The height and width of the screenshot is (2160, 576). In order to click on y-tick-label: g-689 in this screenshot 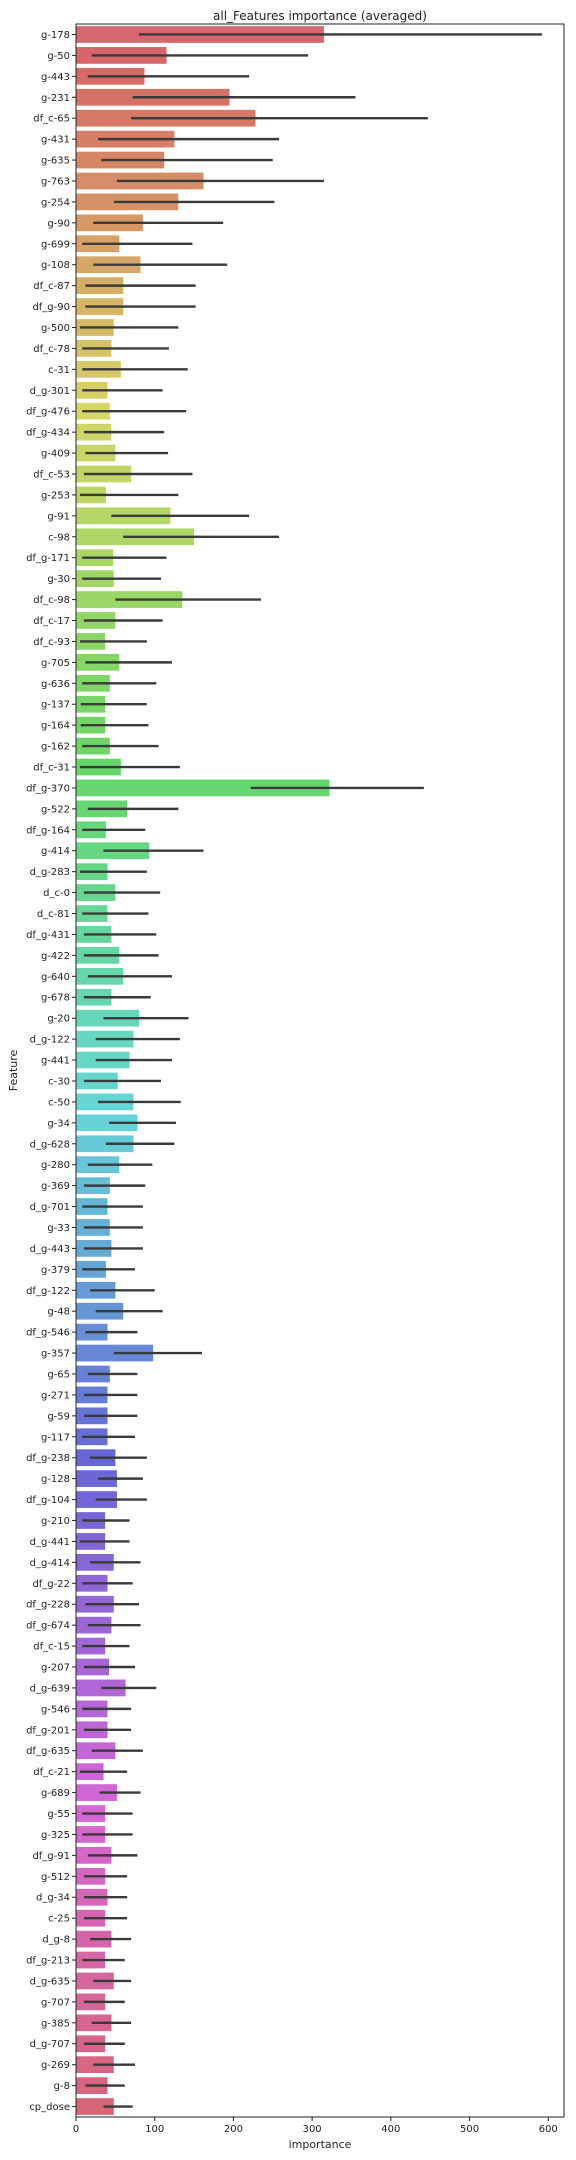, I will do `click(55, 1793)`.